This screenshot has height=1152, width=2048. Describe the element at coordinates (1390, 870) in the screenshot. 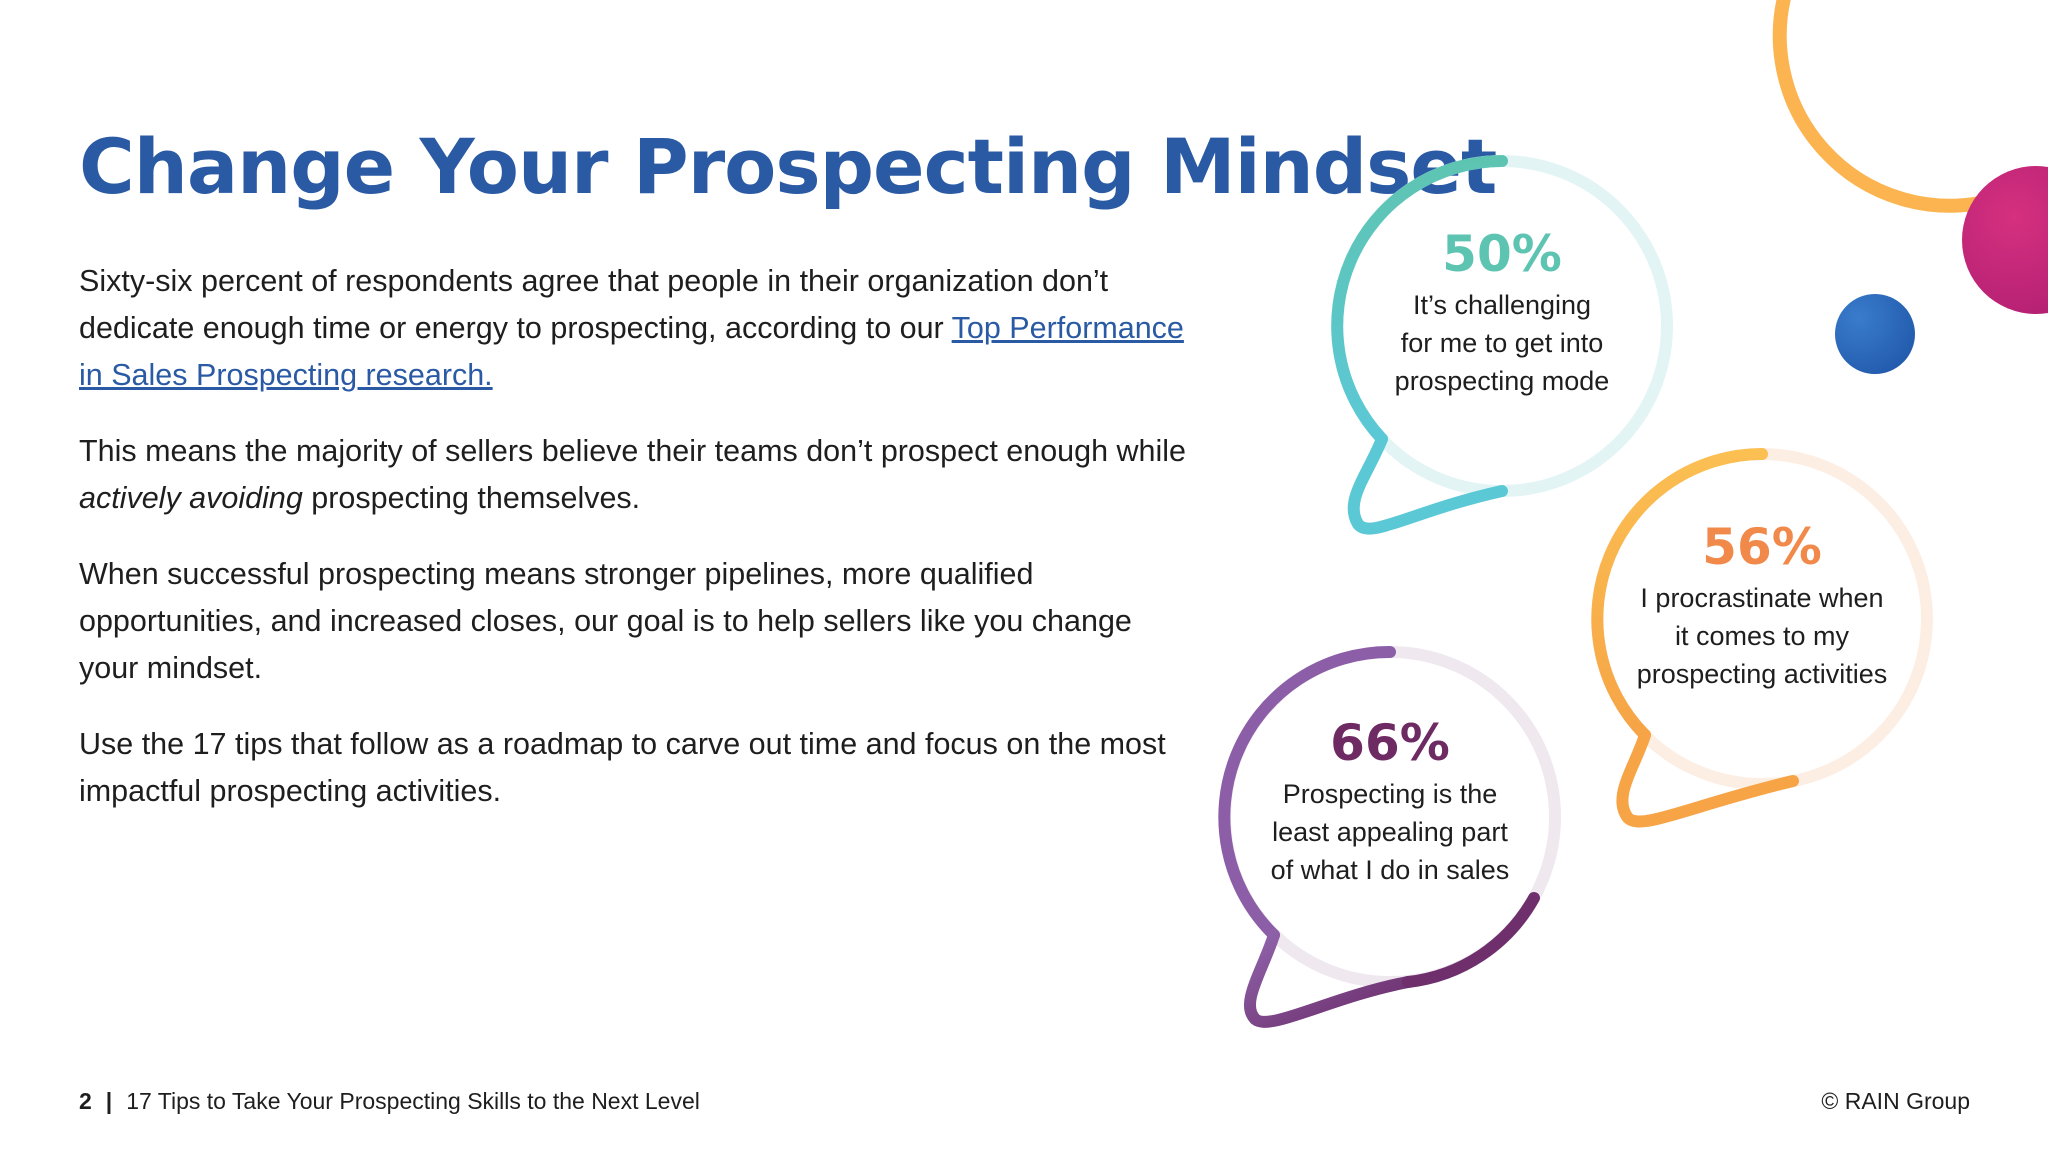

I see `stat-66-caption-line-3: of what I do in sales` at that location.